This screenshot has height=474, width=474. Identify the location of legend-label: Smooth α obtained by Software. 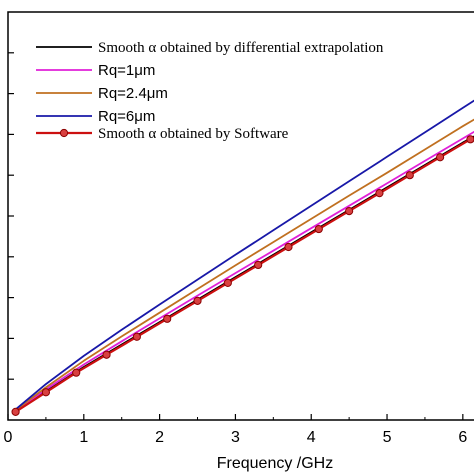
(193, 134).